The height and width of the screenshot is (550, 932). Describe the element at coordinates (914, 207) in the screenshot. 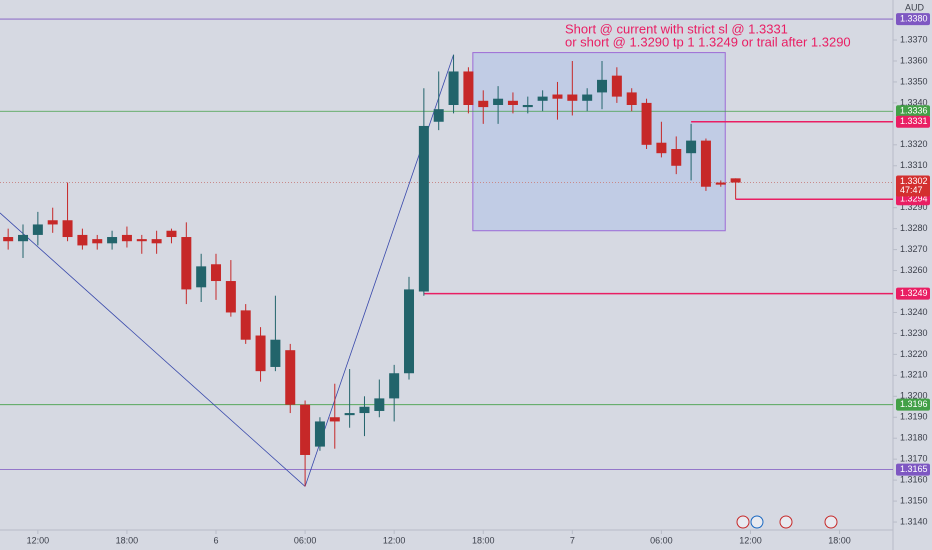

I see `y-tick-label: 1.3290` at that location.